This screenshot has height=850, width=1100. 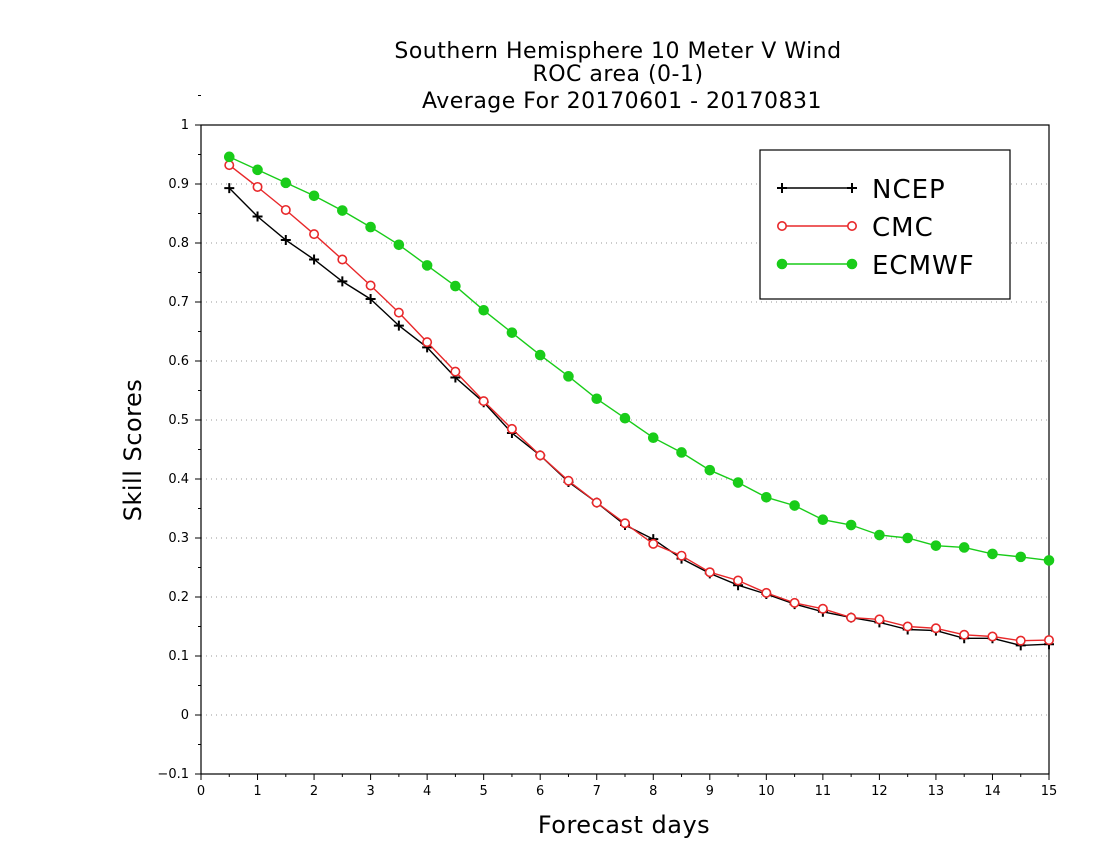 What do you see at coordinates (823, 791) in the screenshot?
I see `x-tick-label: 11` at bounding box center [823, 791].